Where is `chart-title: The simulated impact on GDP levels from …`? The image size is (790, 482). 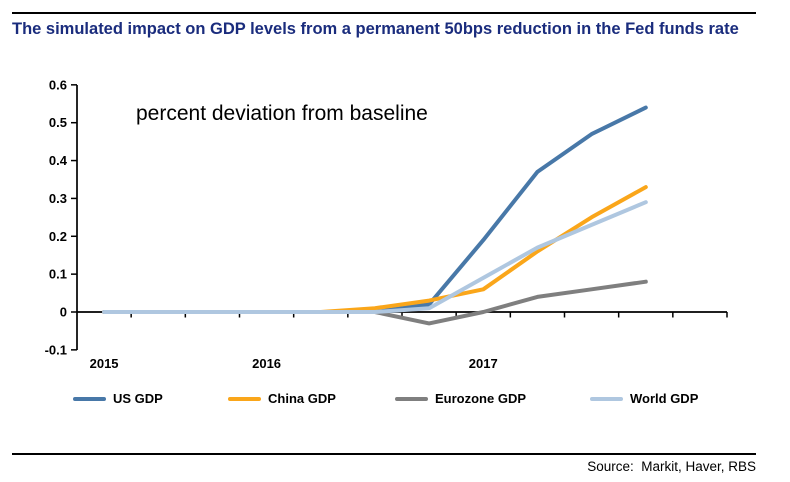
chart-title: The simulated impact on GDP levels from … is located at coordinates (375, 29).